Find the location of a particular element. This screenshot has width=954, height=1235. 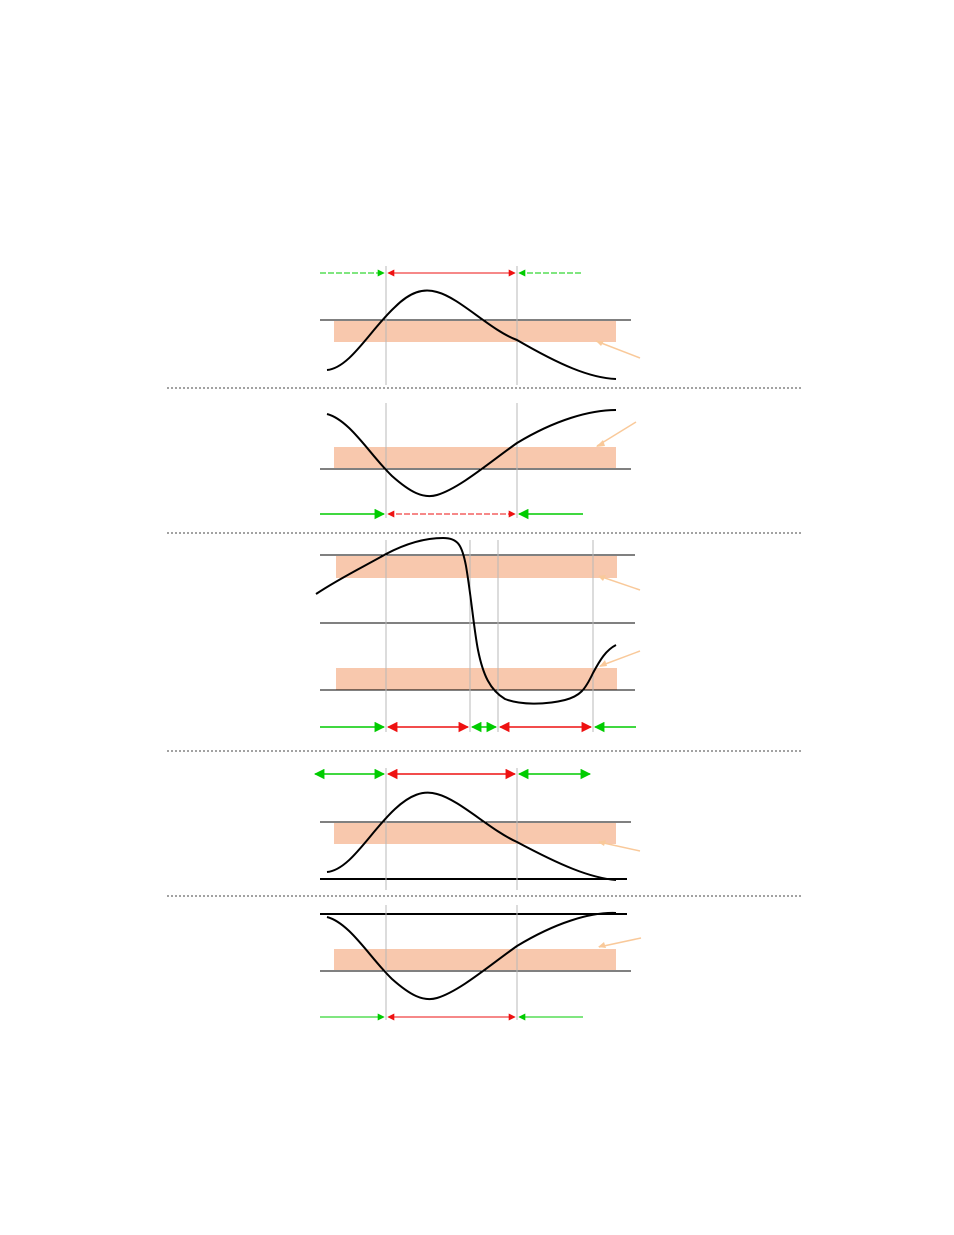

threshold-band-lower is located at coordinates (476, 679).